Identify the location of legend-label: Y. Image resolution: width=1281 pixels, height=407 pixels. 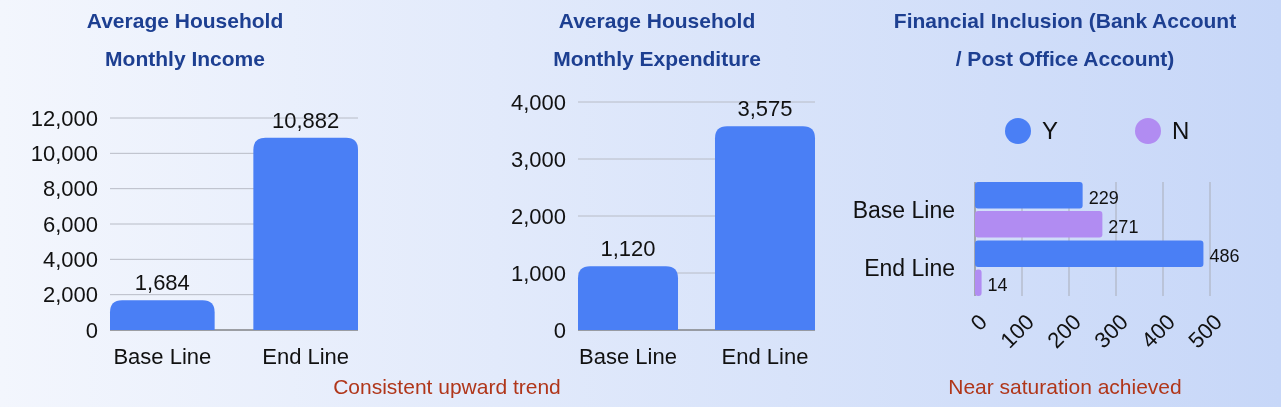
(1050, 131).